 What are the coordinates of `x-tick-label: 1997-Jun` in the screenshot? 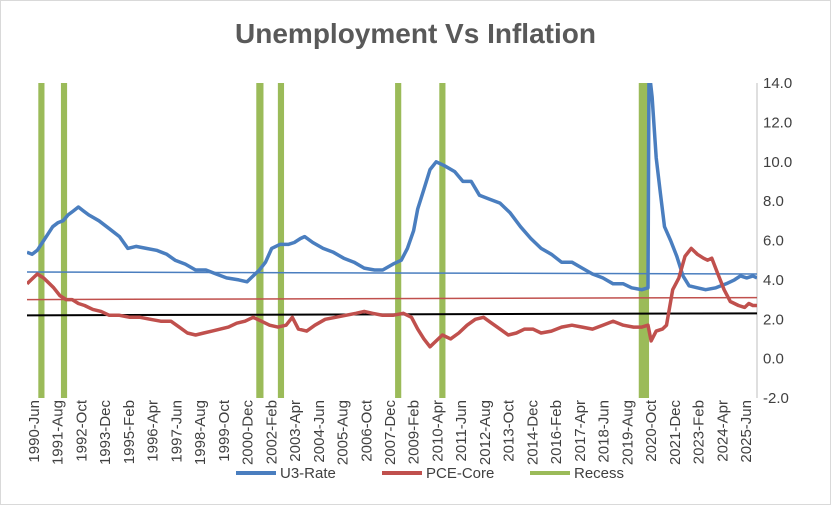 It's located at (176, 431).